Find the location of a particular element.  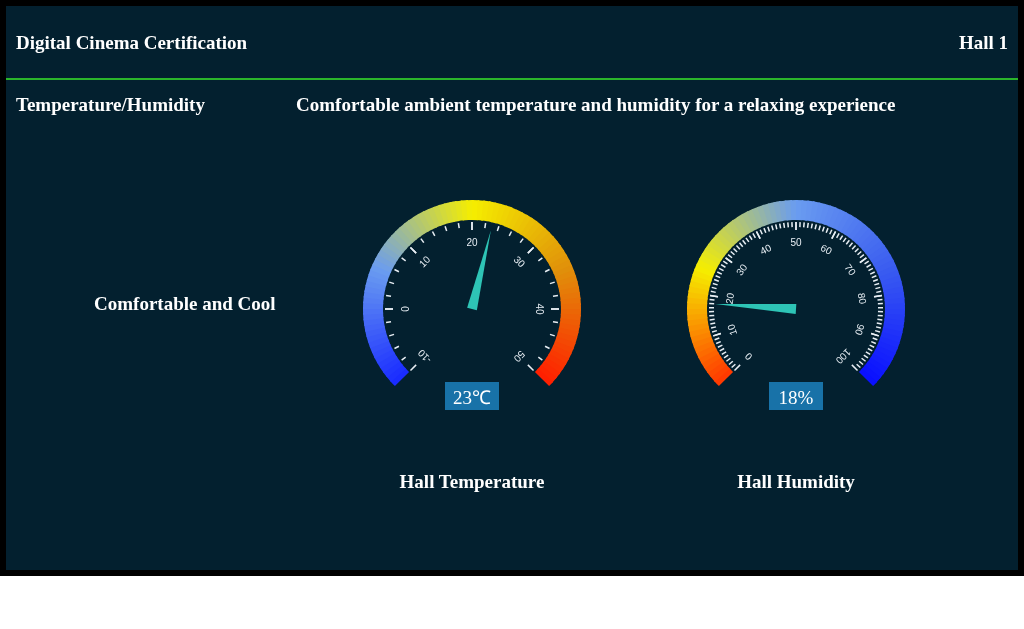

text: Hall 1 is located at coordinates (983, 42).